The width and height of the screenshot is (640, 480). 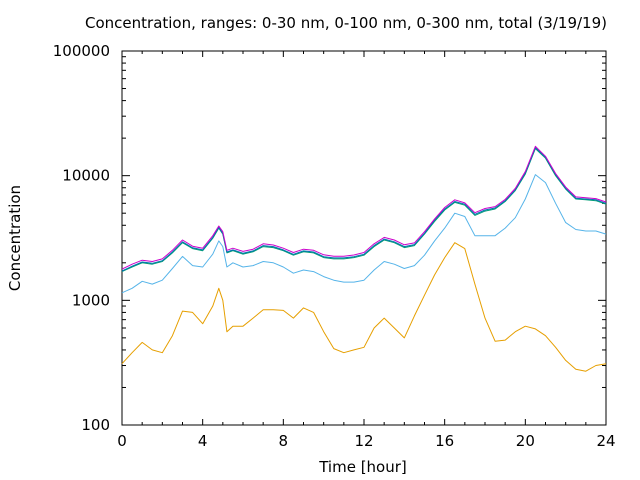 What do you see at coordinates (203, 441) in the screenshot?
I see `x-tick-label: 4` at bounding box center [203, 441].